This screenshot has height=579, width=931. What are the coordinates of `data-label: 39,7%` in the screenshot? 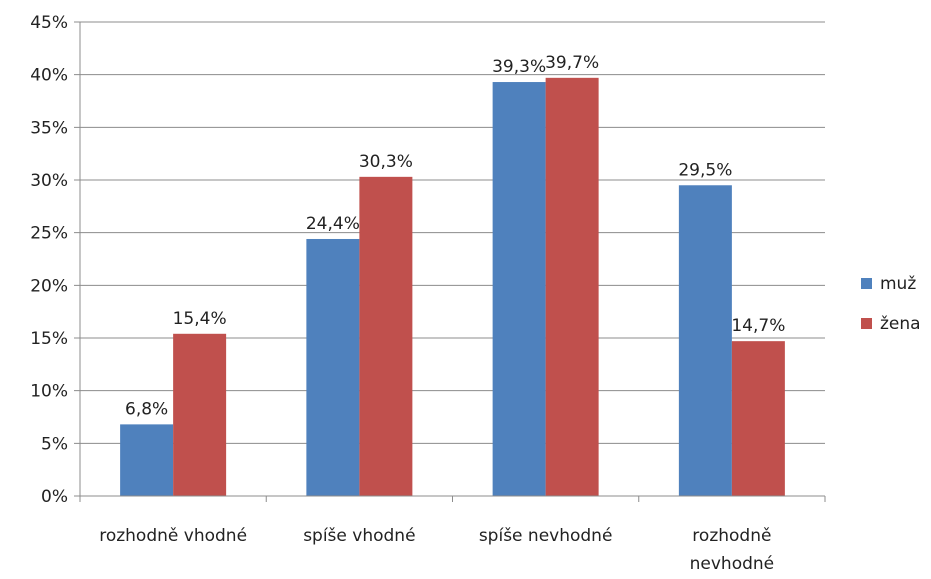 It's located at (572, 63).